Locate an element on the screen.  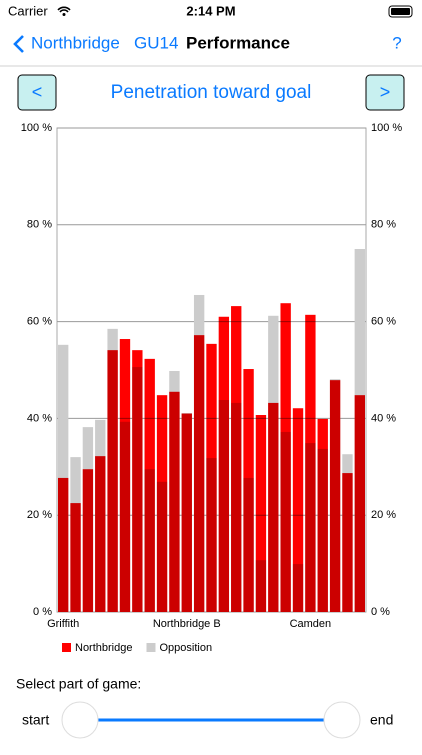
battery-level is located at coordinates (400, 11).